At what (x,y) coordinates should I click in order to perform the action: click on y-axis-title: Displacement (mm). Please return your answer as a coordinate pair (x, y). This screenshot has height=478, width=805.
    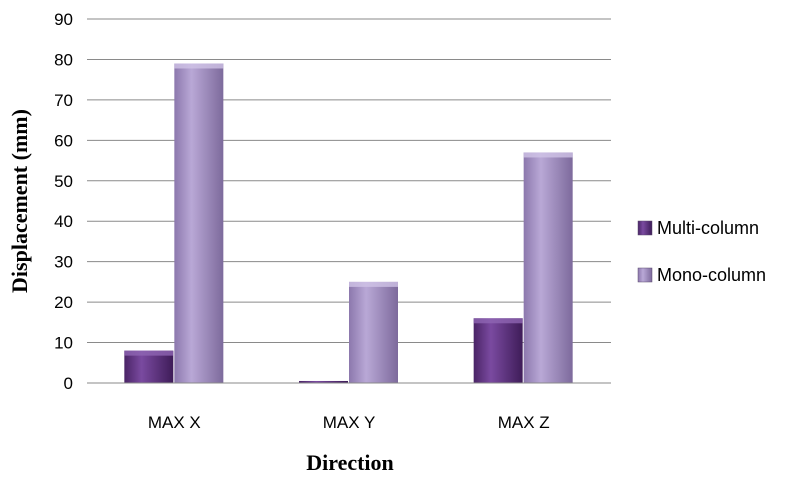
    Looking at the image, I should click on (19, 201).